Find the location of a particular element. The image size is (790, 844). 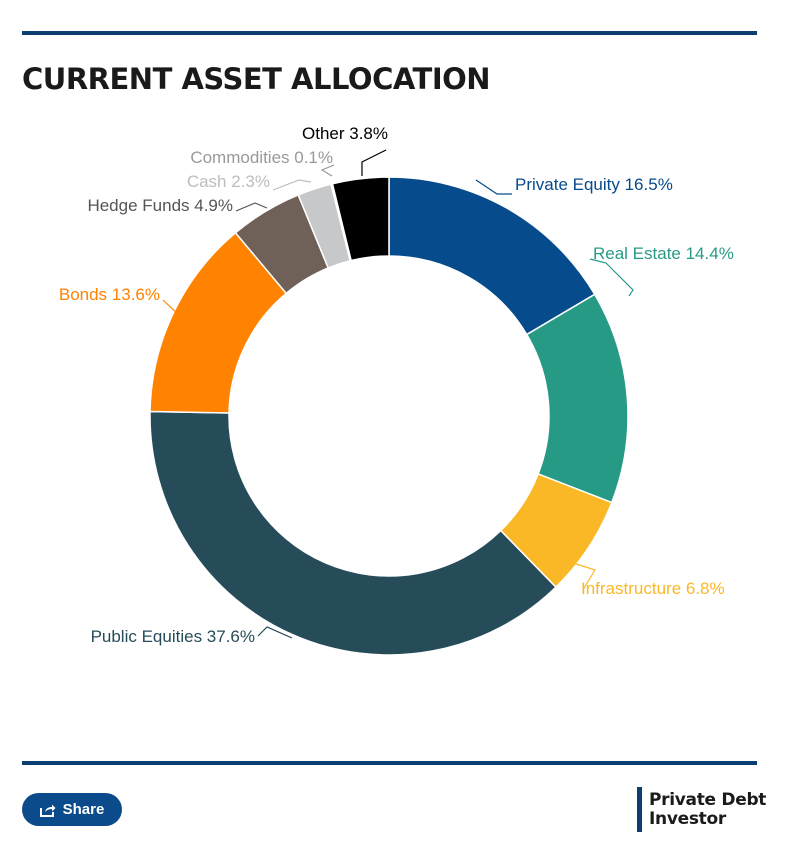

slice-label-4: Bonds 13.6% is located at coordinates (109, 294).